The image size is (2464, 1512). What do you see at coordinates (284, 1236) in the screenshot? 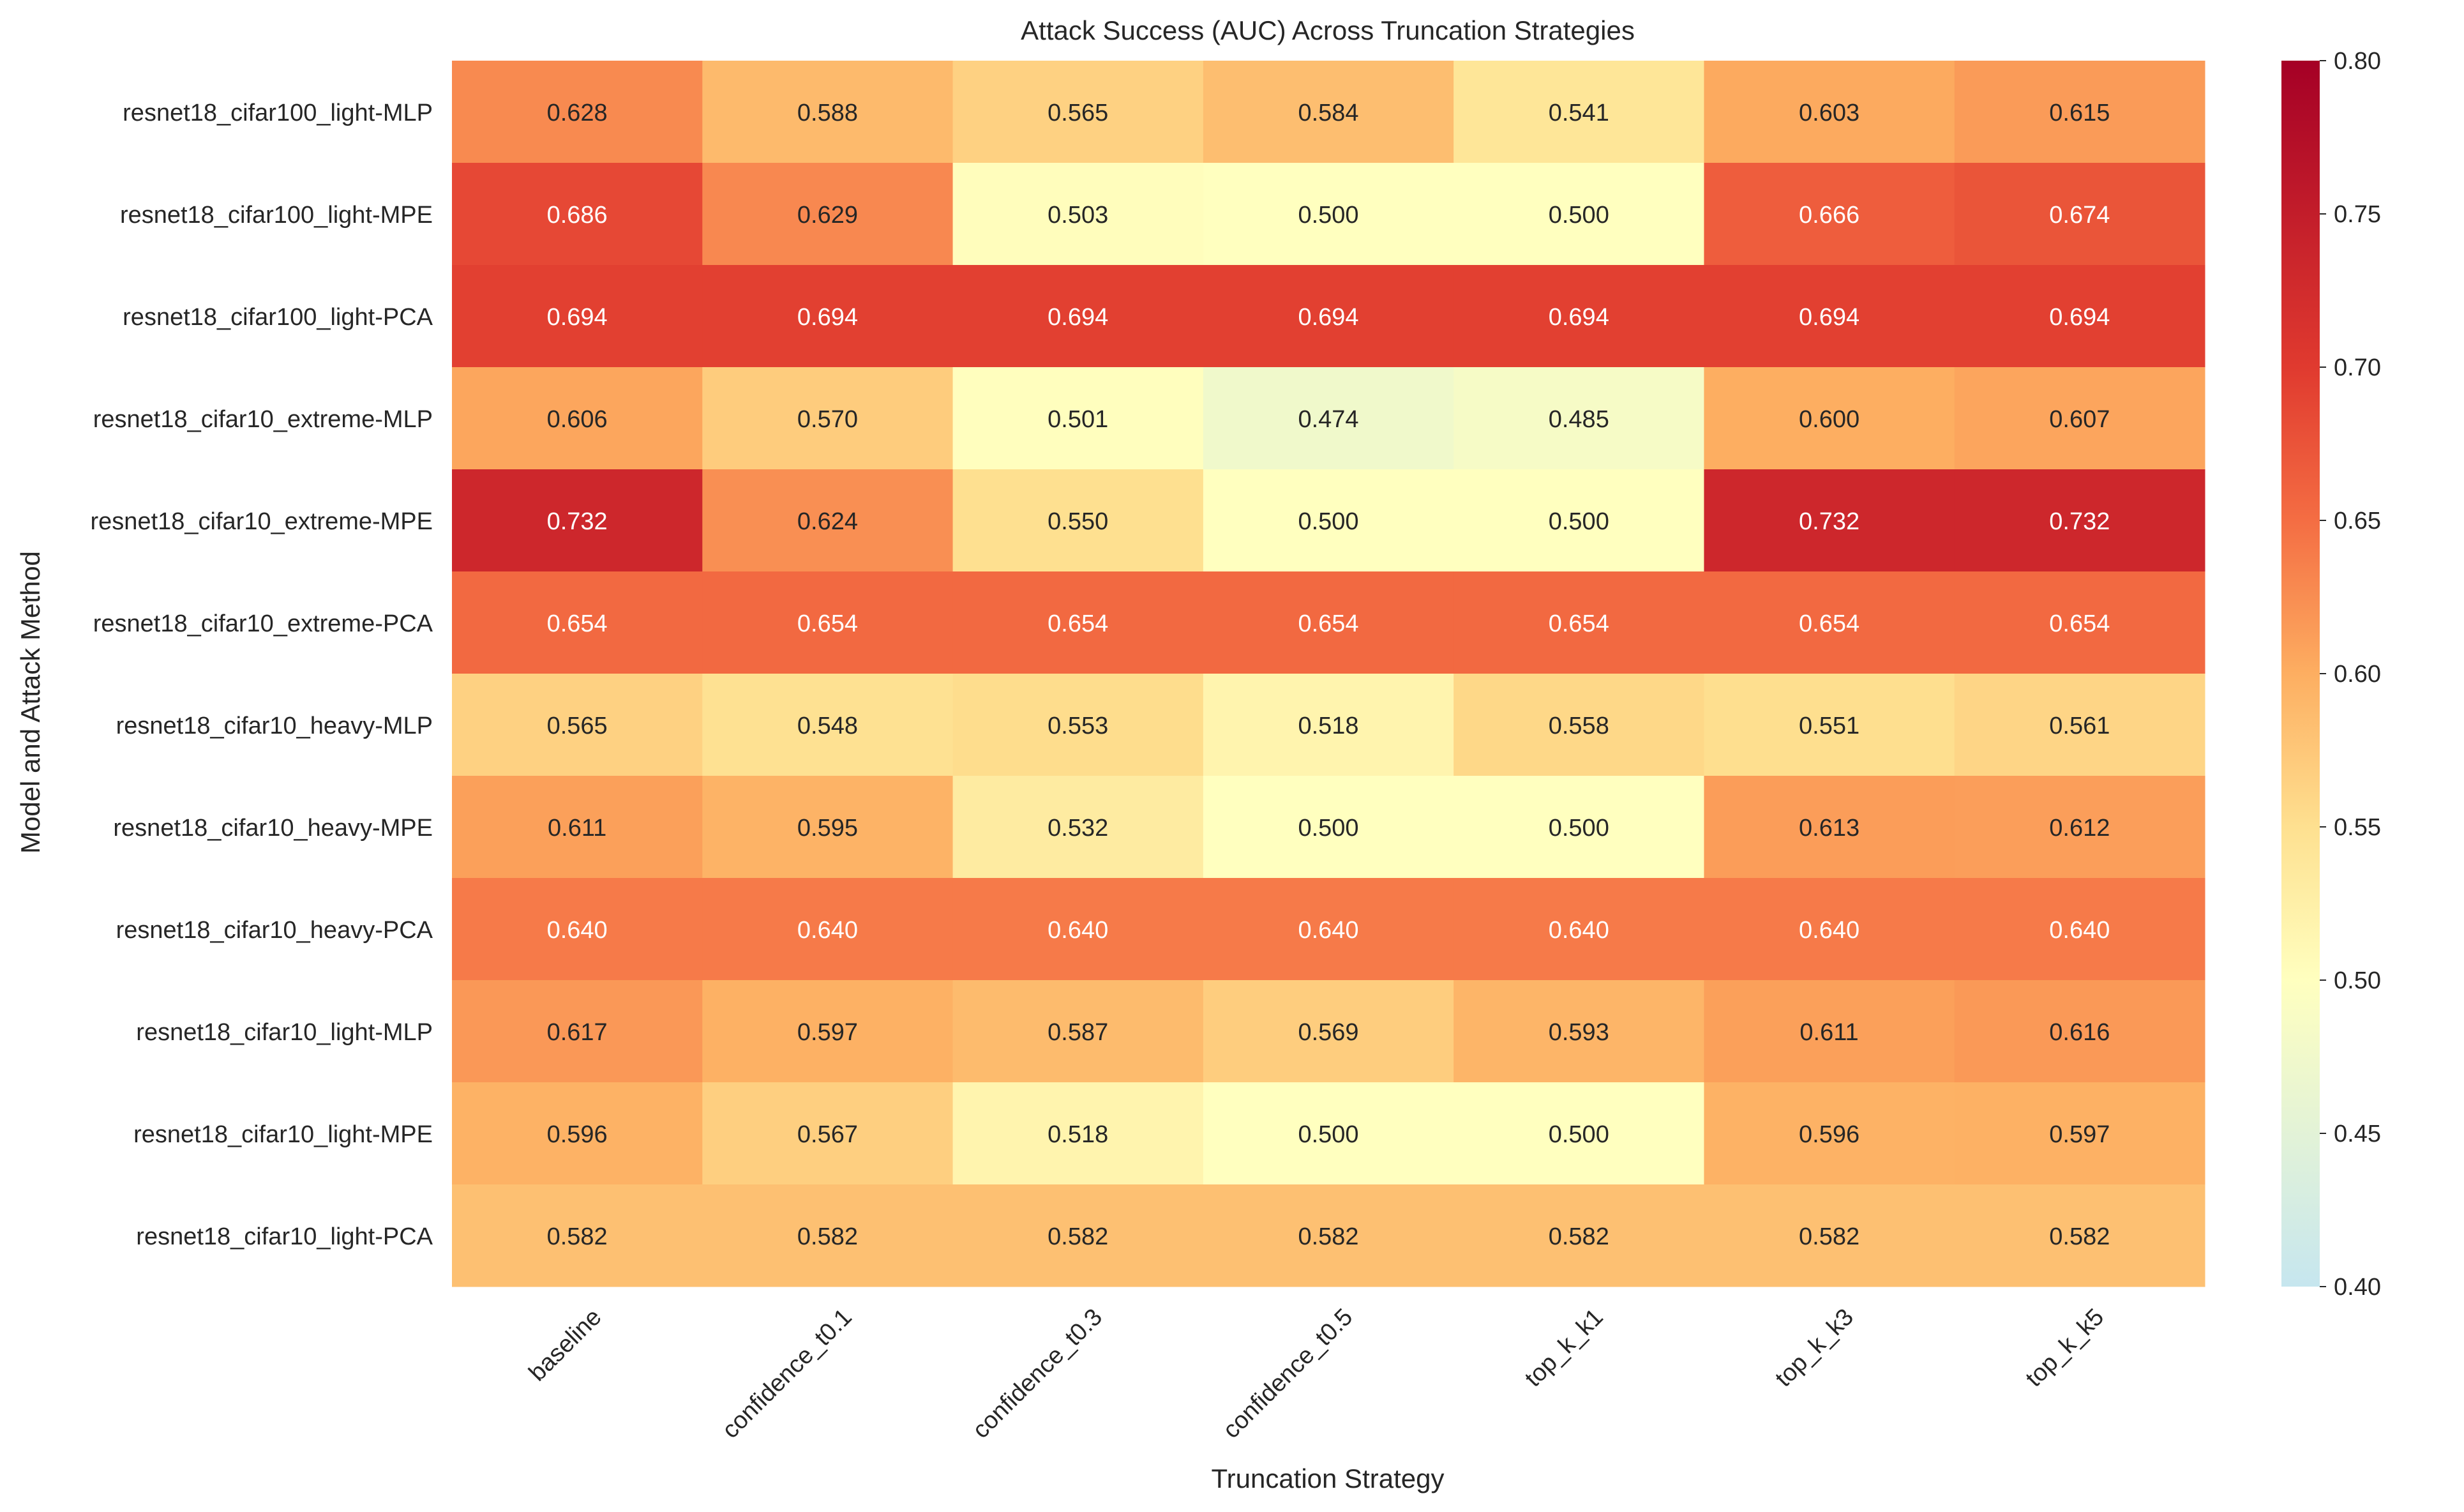
I see `y-tick-label: resnet18_cifar10_light-PCA` at bounding box center [284, 1236].